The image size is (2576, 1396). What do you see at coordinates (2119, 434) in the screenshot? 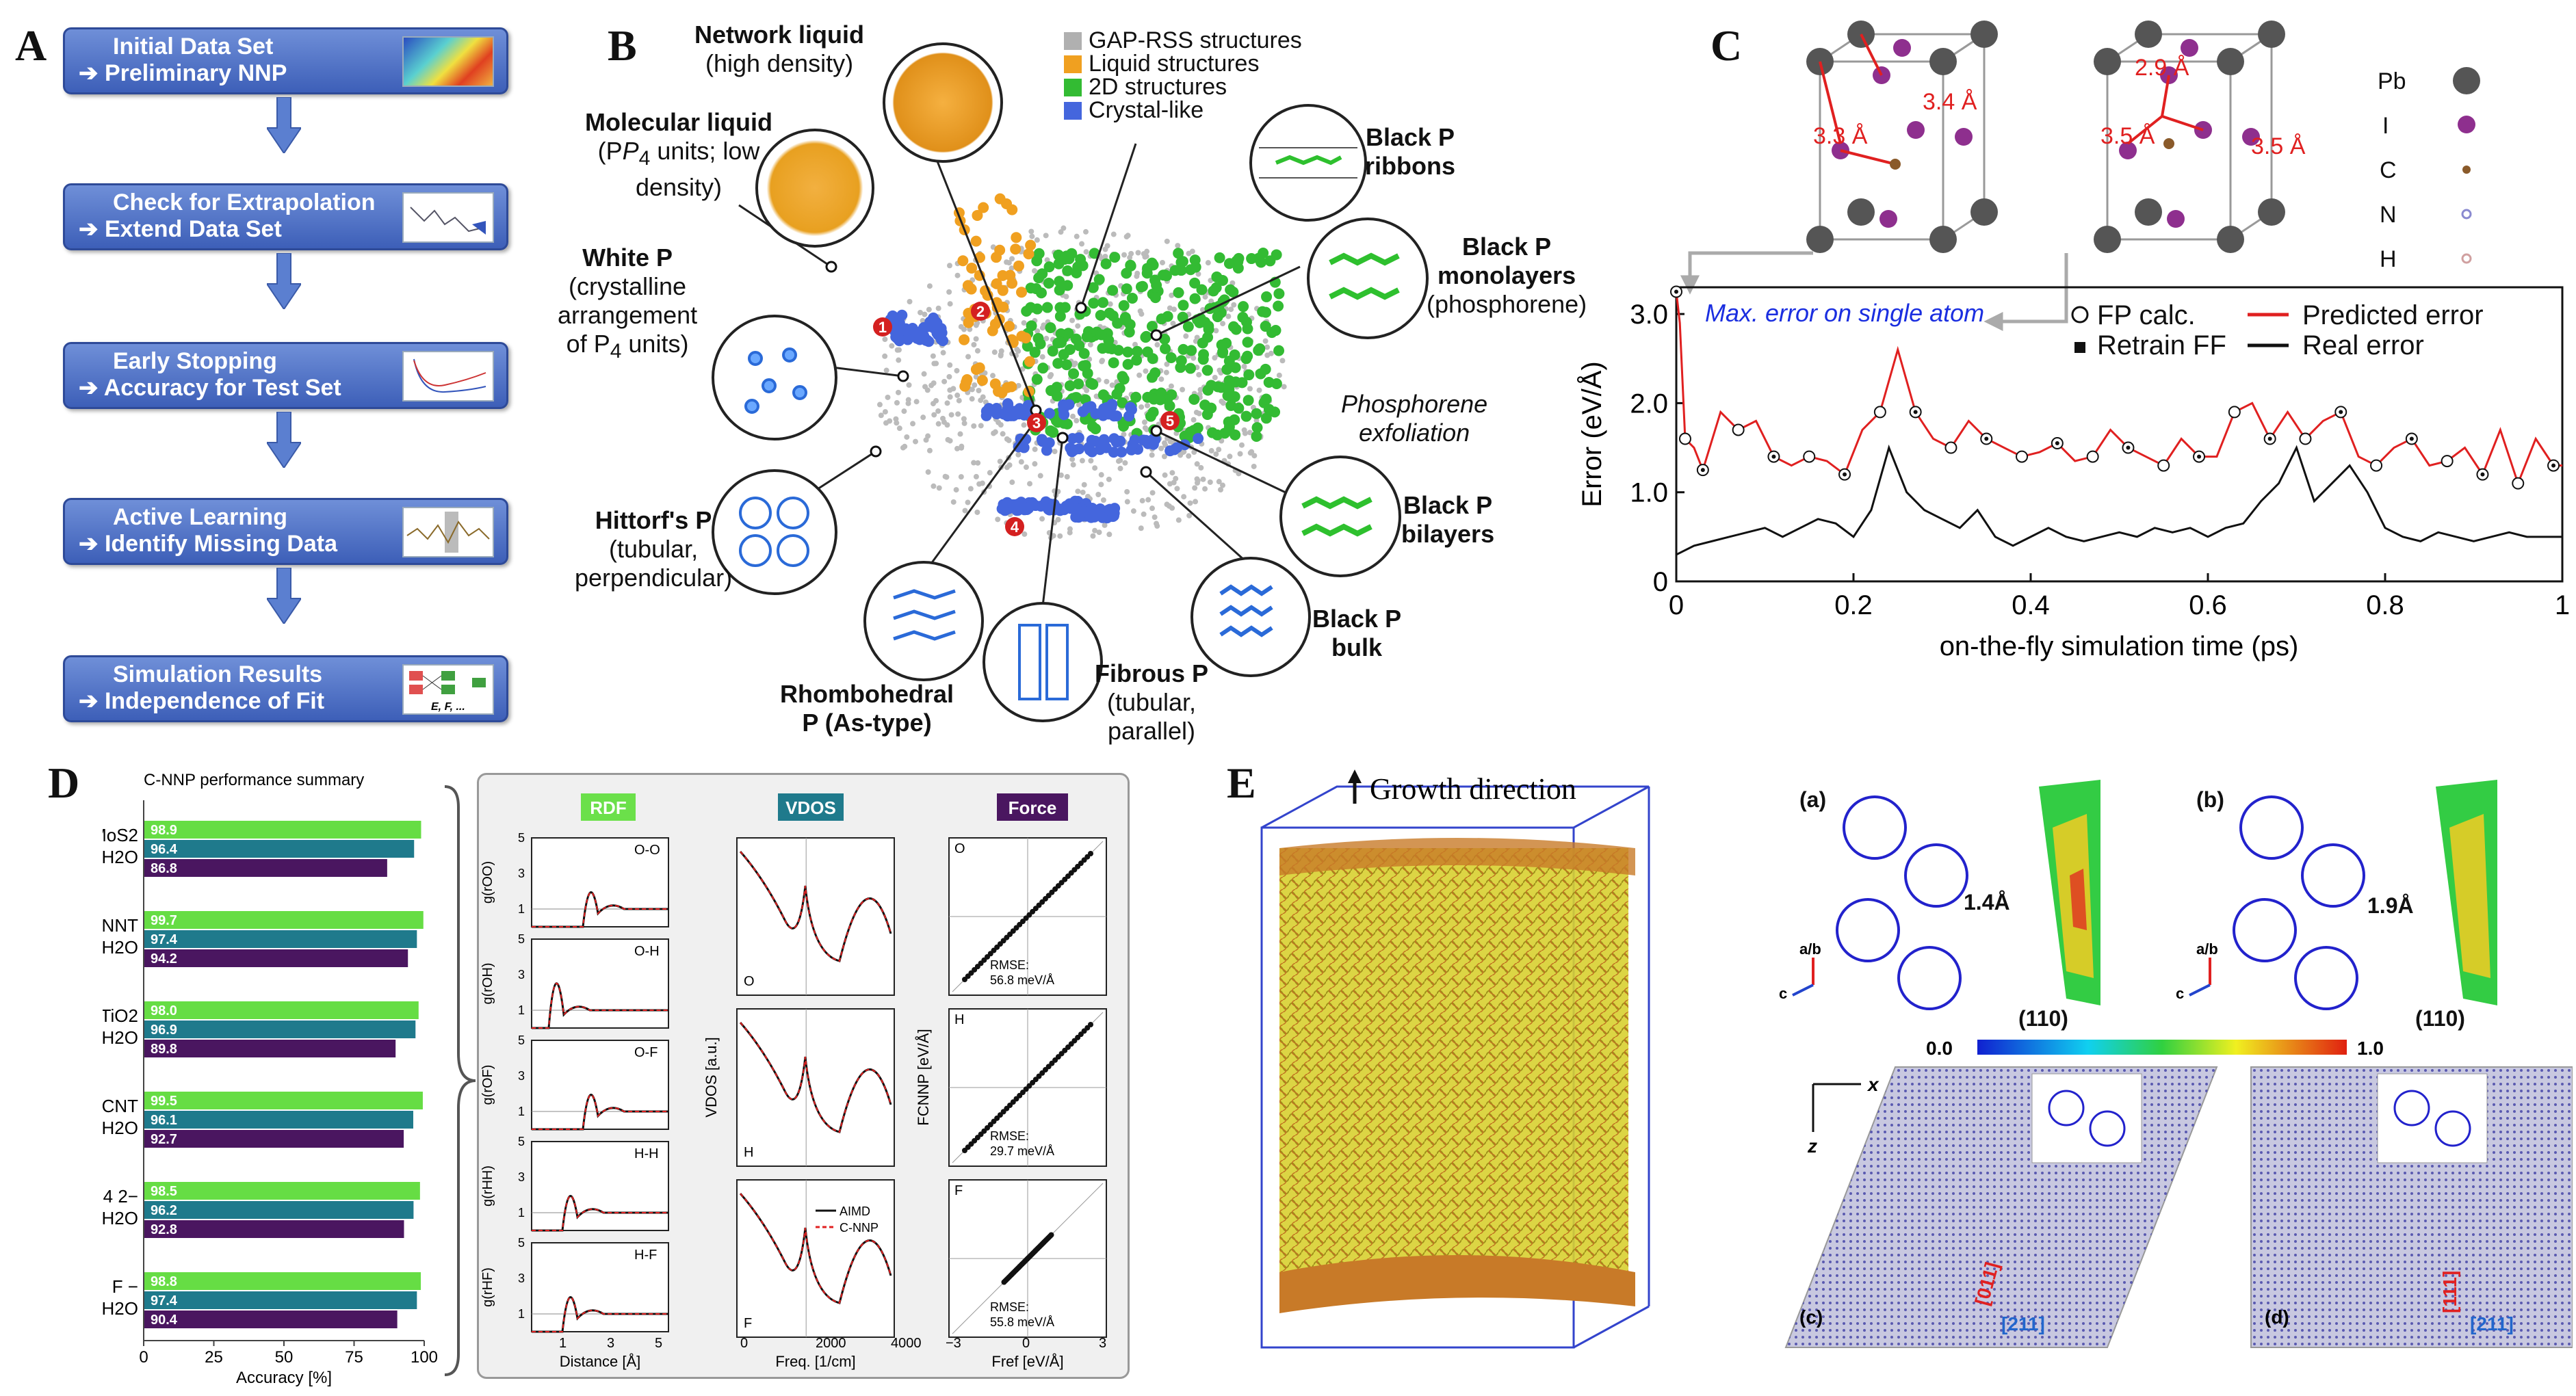
I see `plot-frame` at bounding box center [2119, 434].